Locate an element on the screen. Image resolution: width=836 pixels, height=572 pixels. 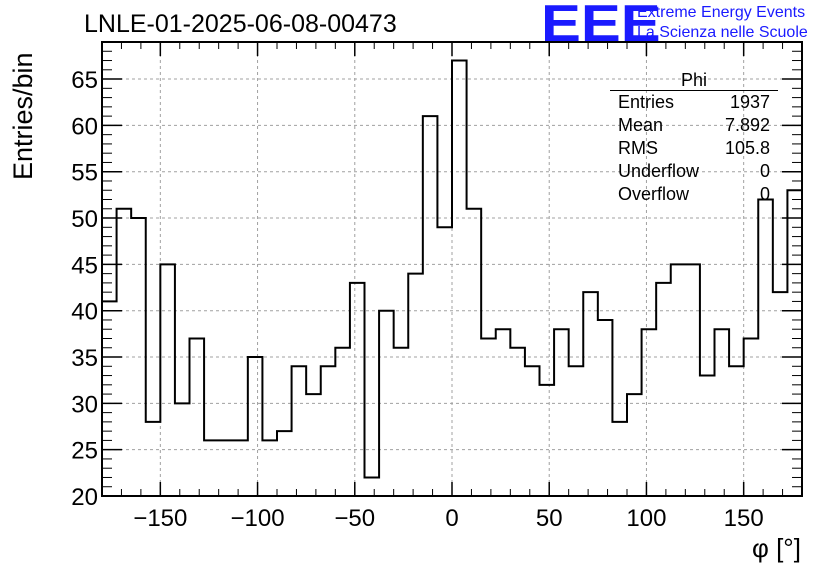
logo-caption-line2: La Scienza nelle Scuole is located at coordinates (722, 32).